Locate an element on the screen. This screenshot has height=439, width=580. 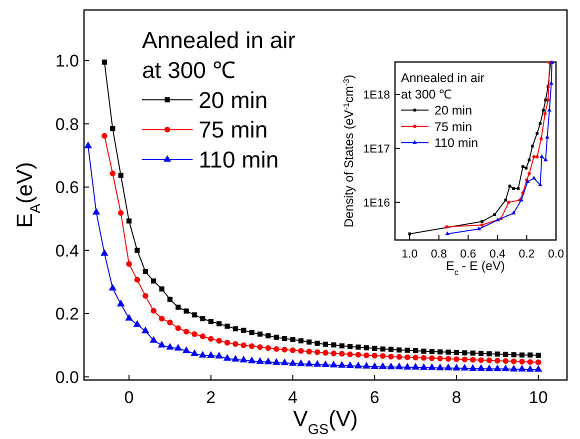
y-tick-label: 0.2 is located at coordinates (67, 314).